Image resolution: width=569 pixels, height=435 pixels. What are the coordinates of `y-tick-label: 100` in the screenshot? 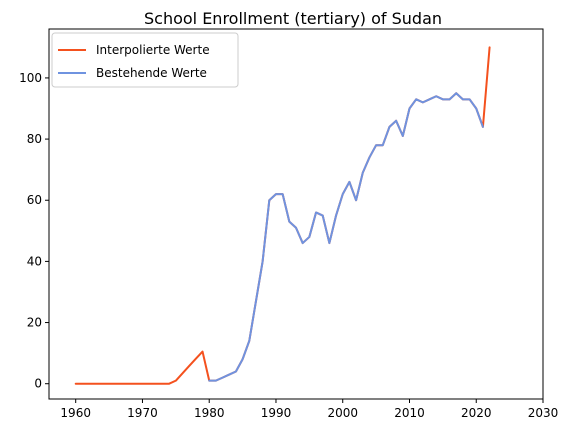 It's located at (30, 78).